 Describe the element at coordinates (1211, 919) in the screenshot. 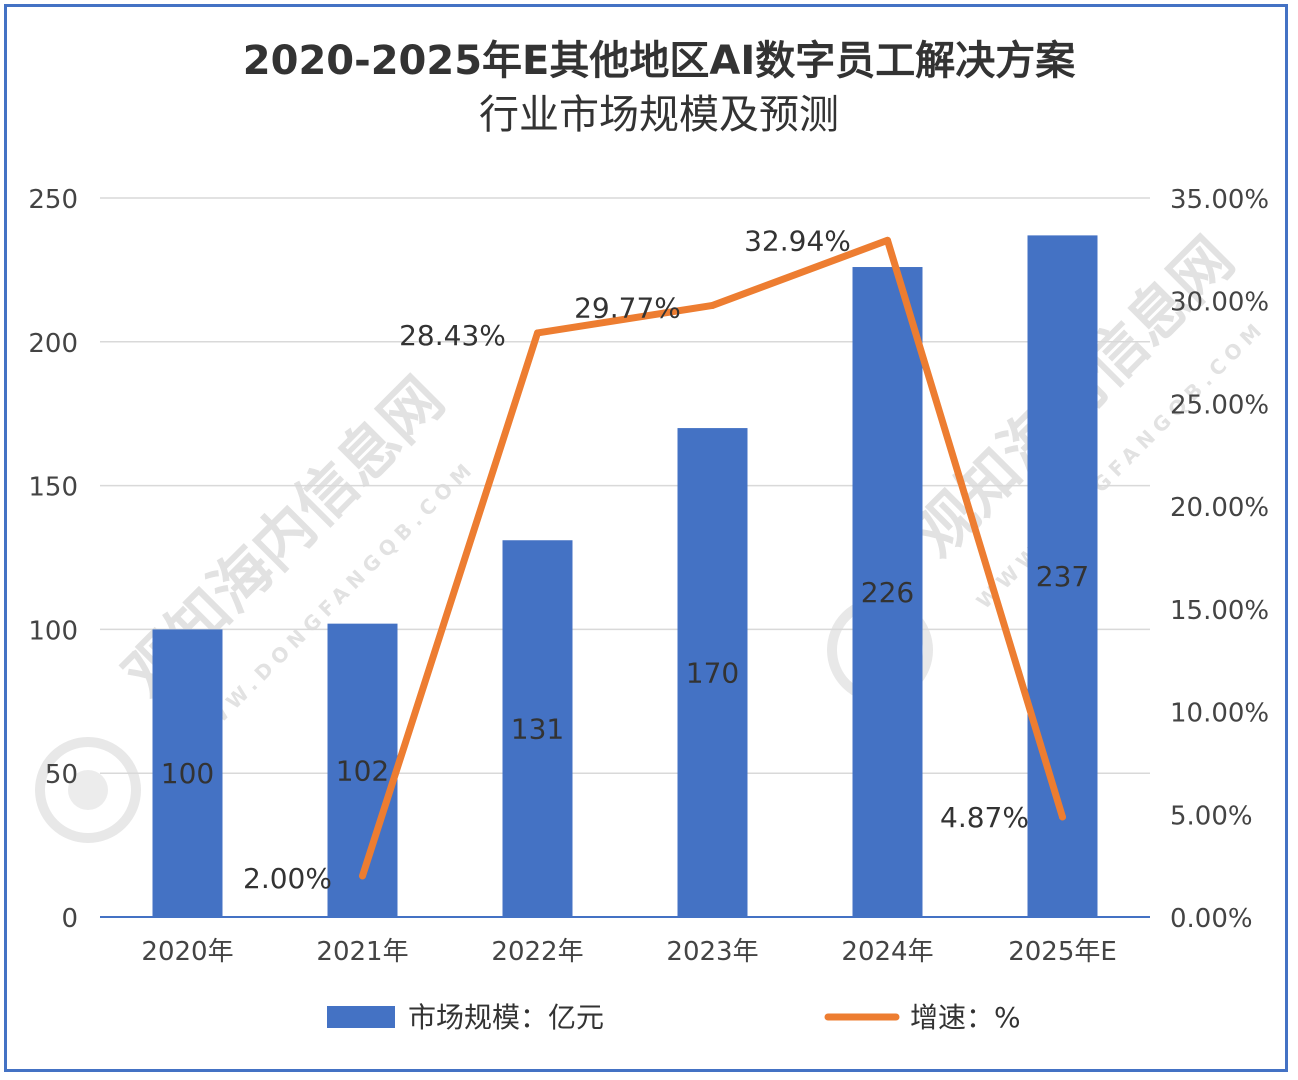

I see `y-right-tick-label: 0.00%` at that location.